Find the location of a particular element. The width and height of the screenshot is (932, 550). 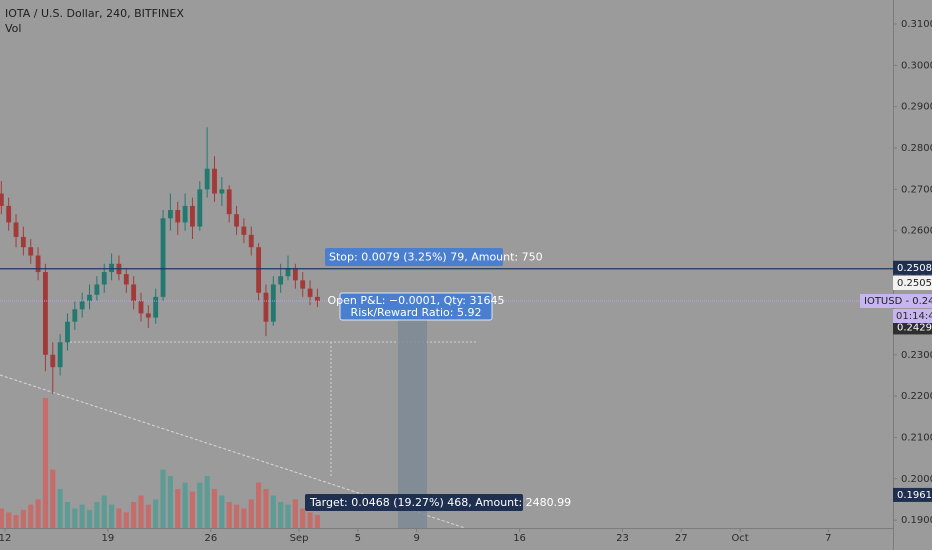

volume-label: Vol is located at coordinates (13, 28).